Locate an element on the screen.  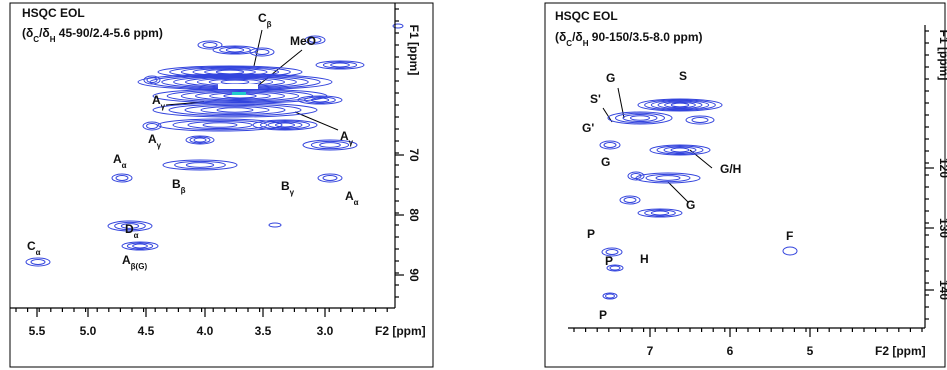
peak-label: H is located at coordinates (644, 259).